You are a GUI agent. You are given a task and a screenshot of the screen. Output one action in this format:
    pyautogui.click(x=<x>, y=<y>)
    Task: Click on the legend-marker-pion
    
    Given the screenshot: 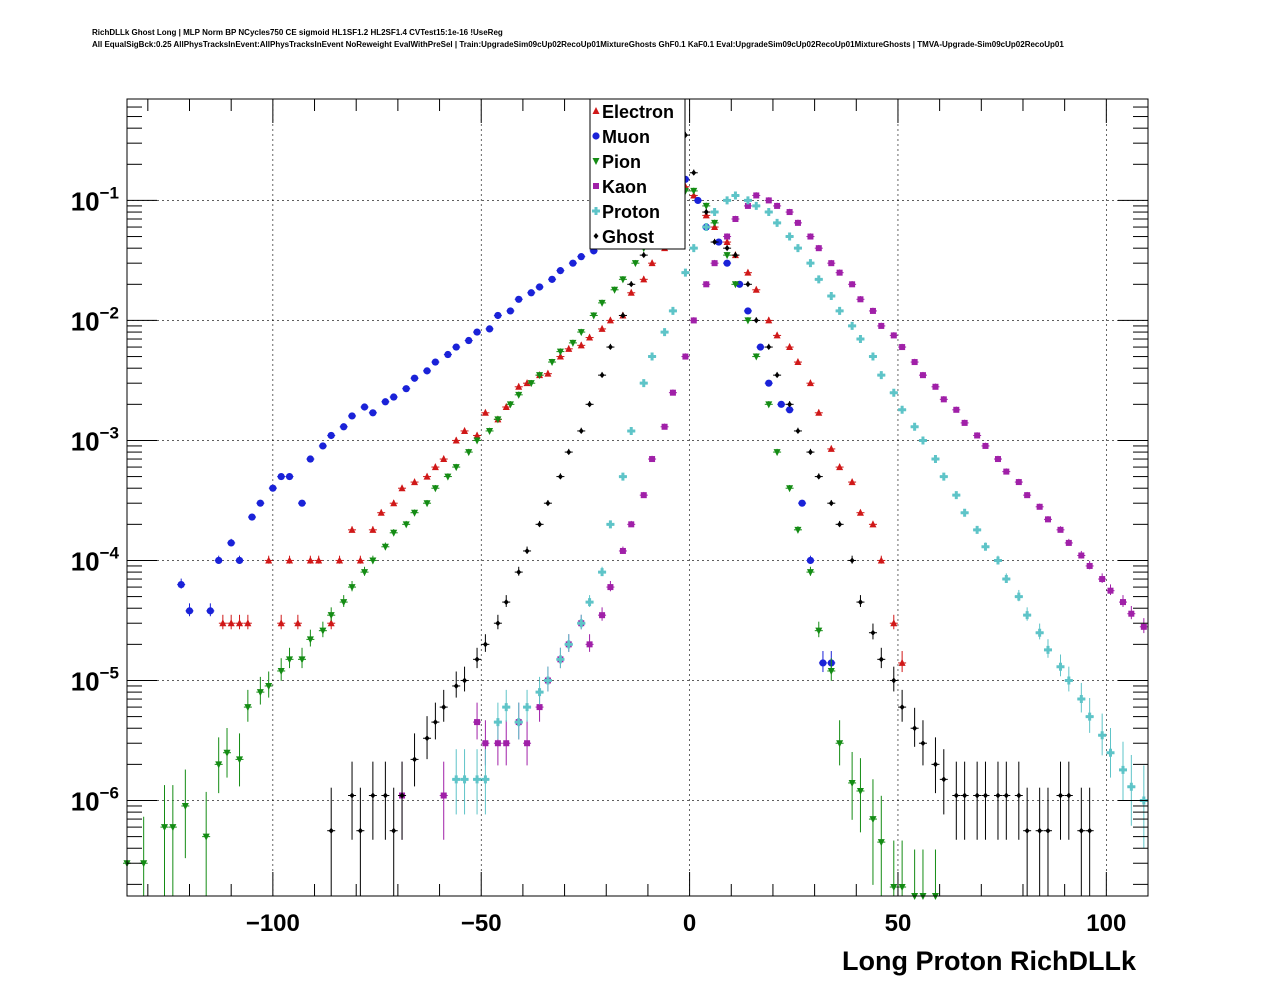 What is the action you would take?
    pyautogui.click(x=596, y=161)
    